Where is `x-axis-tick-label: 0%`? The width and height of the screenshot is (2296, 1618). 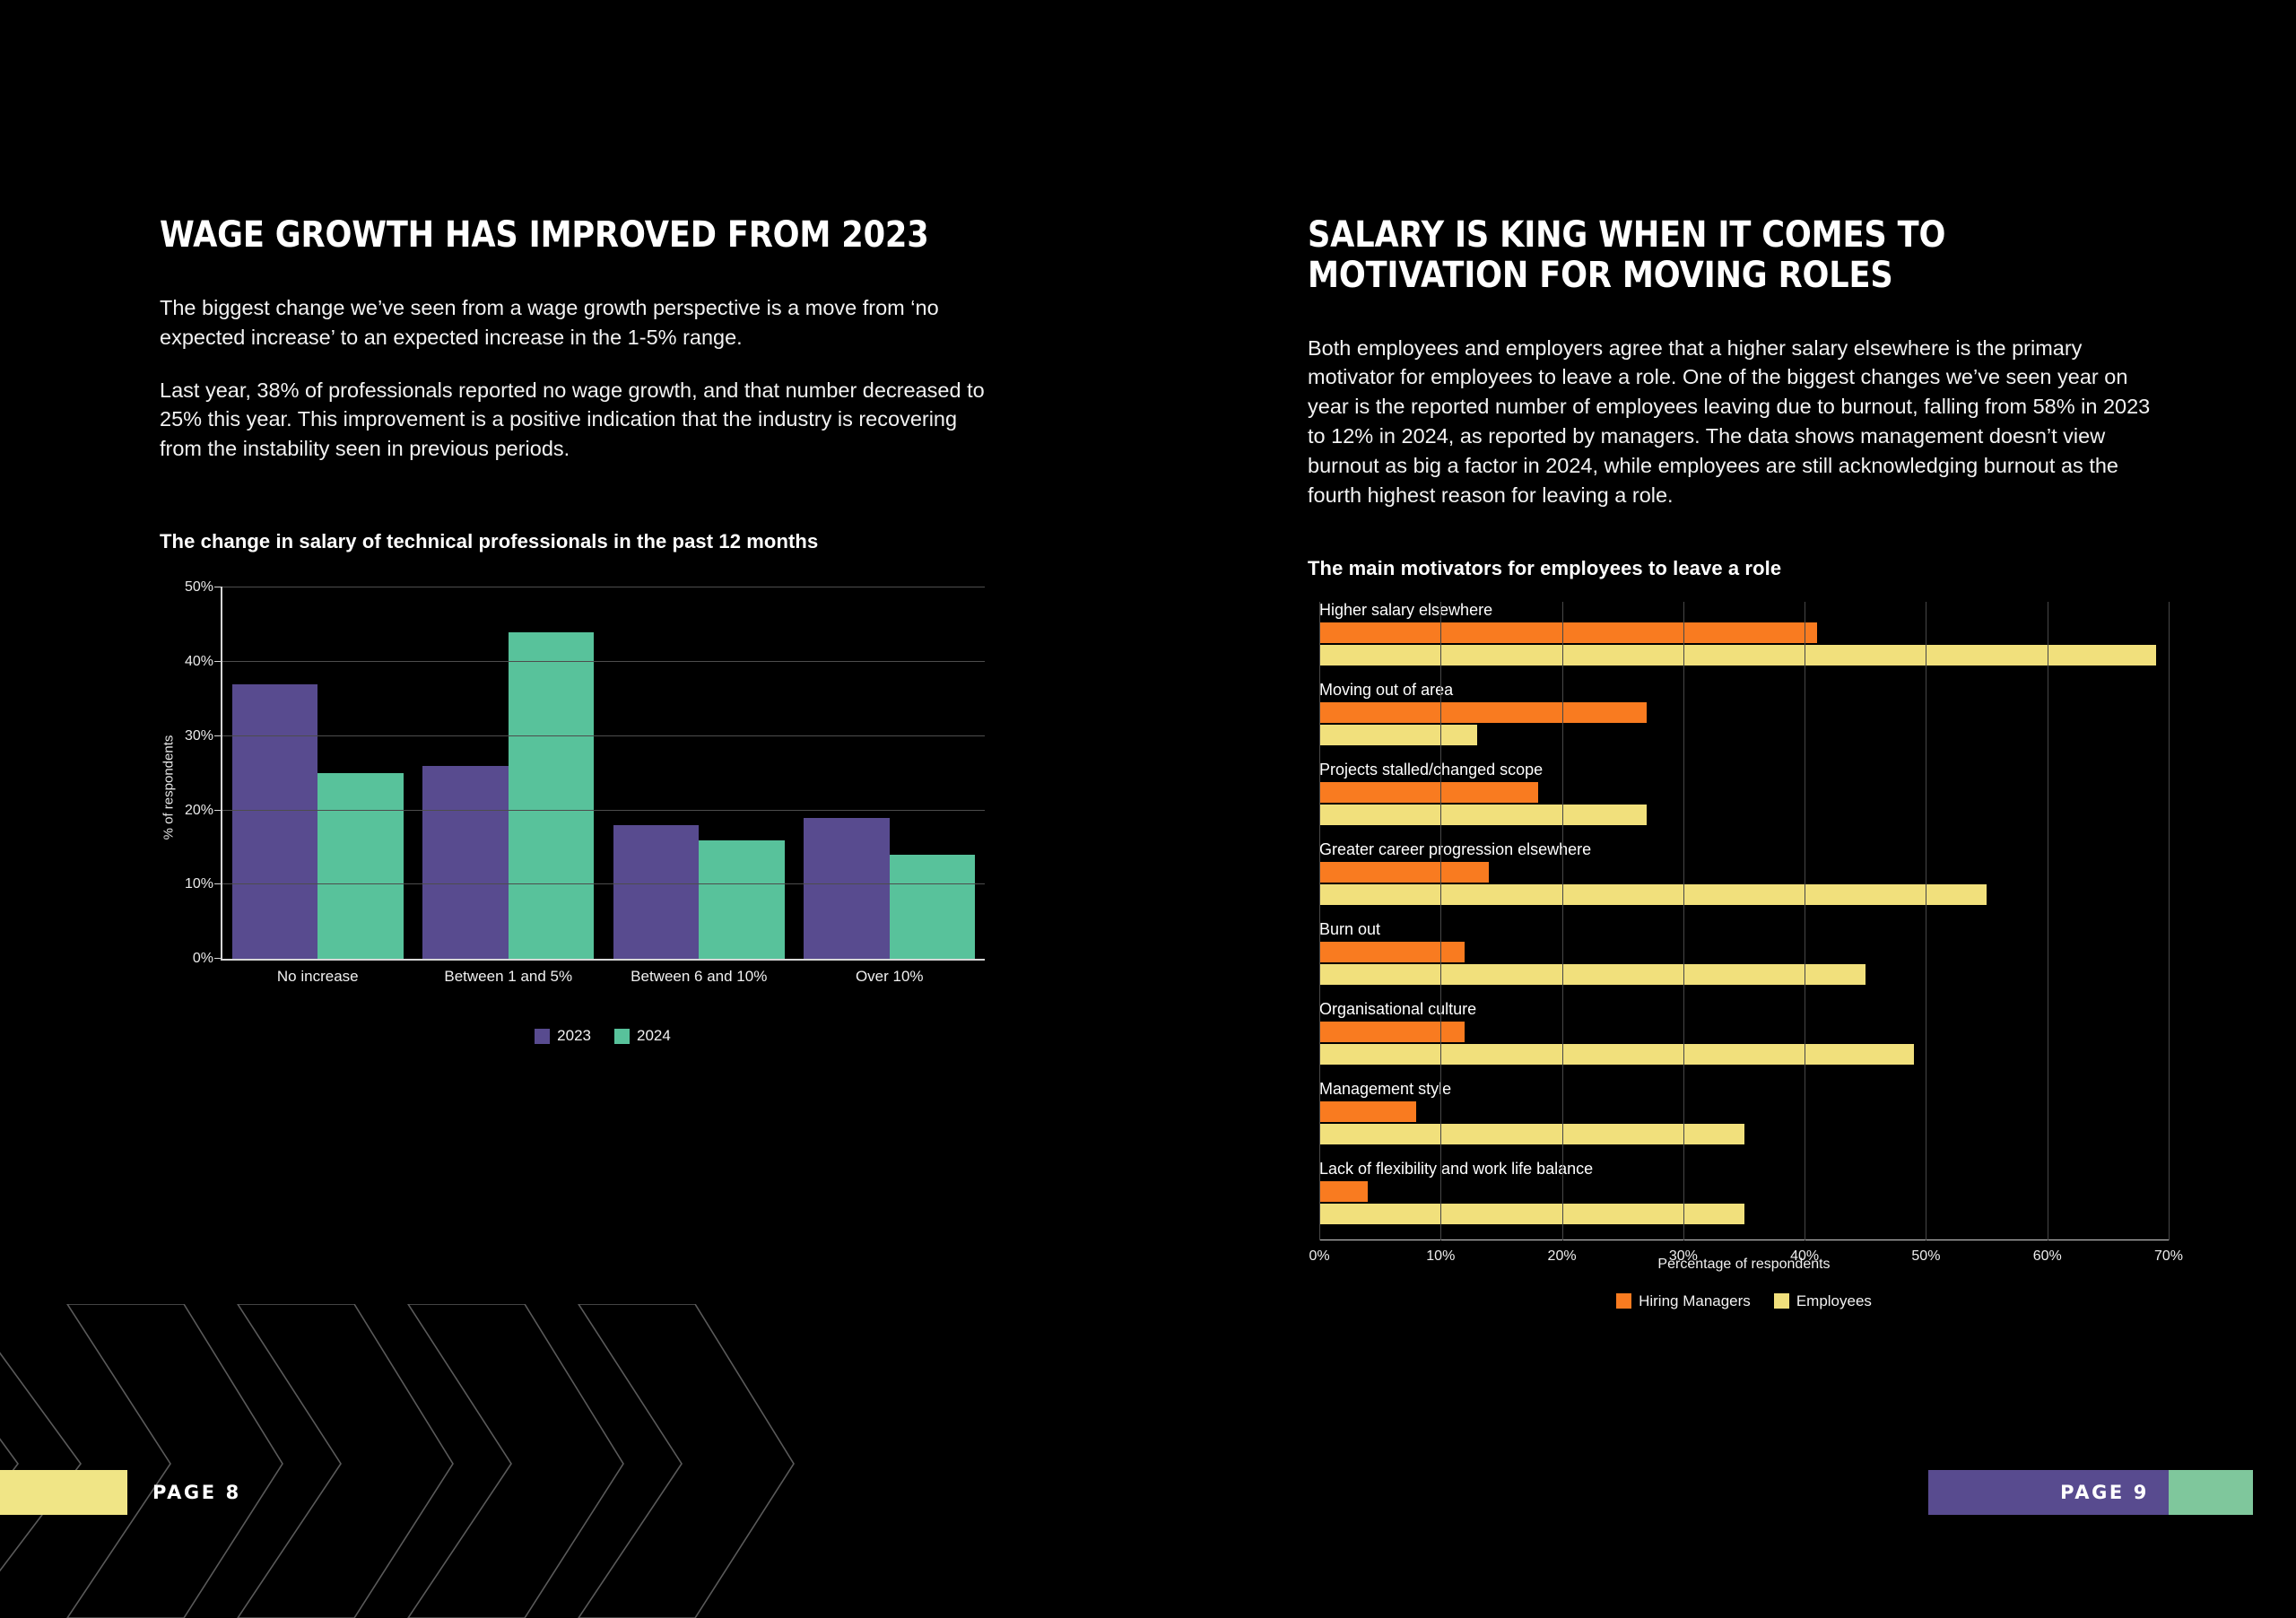 x-axis-tick-label: 0% is located at coordinates (1319, 1256).